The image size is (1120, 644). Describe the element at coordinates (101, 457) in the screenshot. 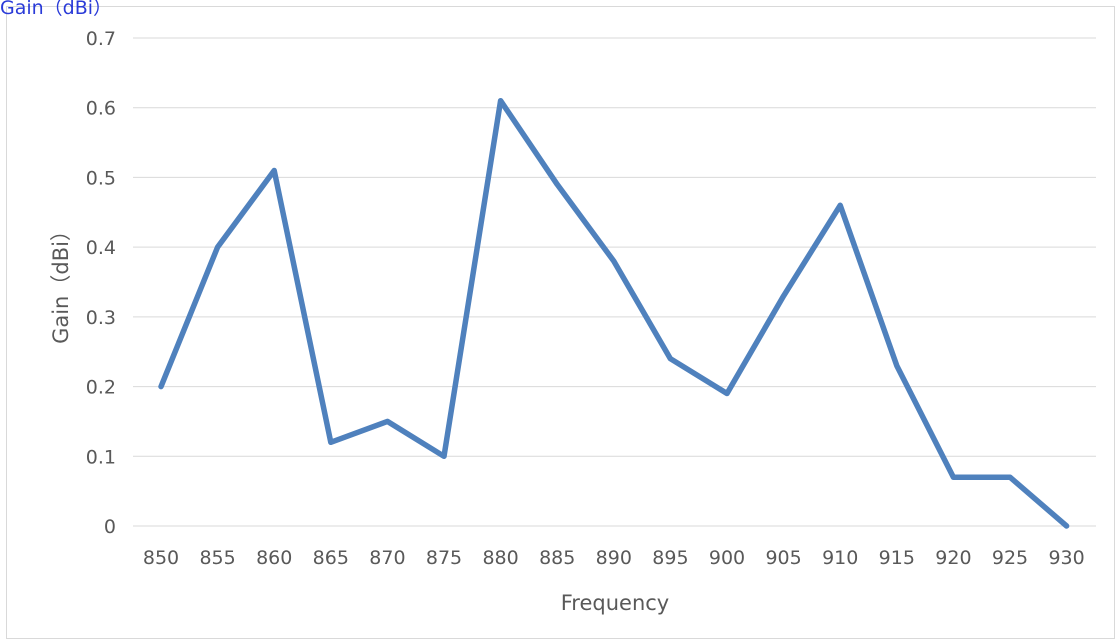

I see `y-tick-label: 0.1` at that location.